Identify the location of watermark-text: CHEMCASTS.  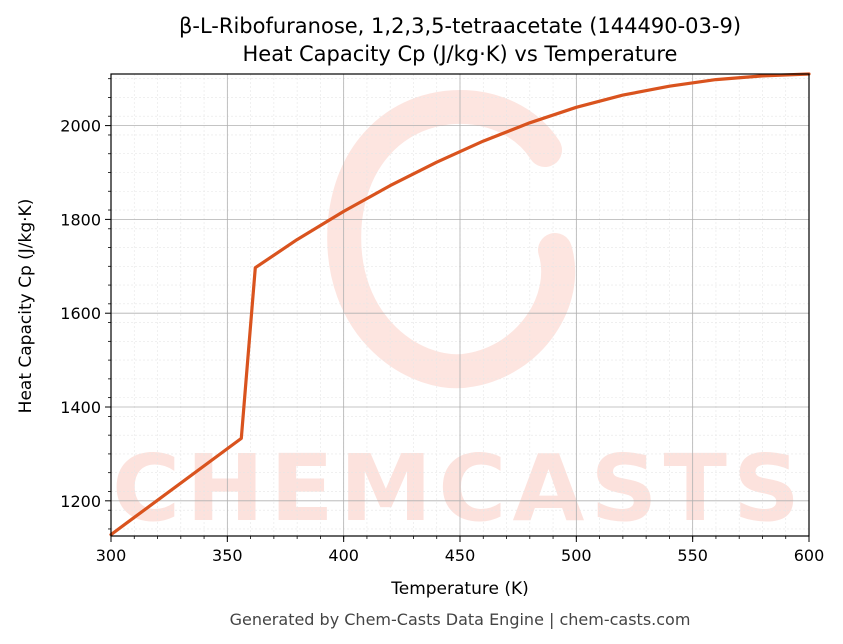
(459, 488).